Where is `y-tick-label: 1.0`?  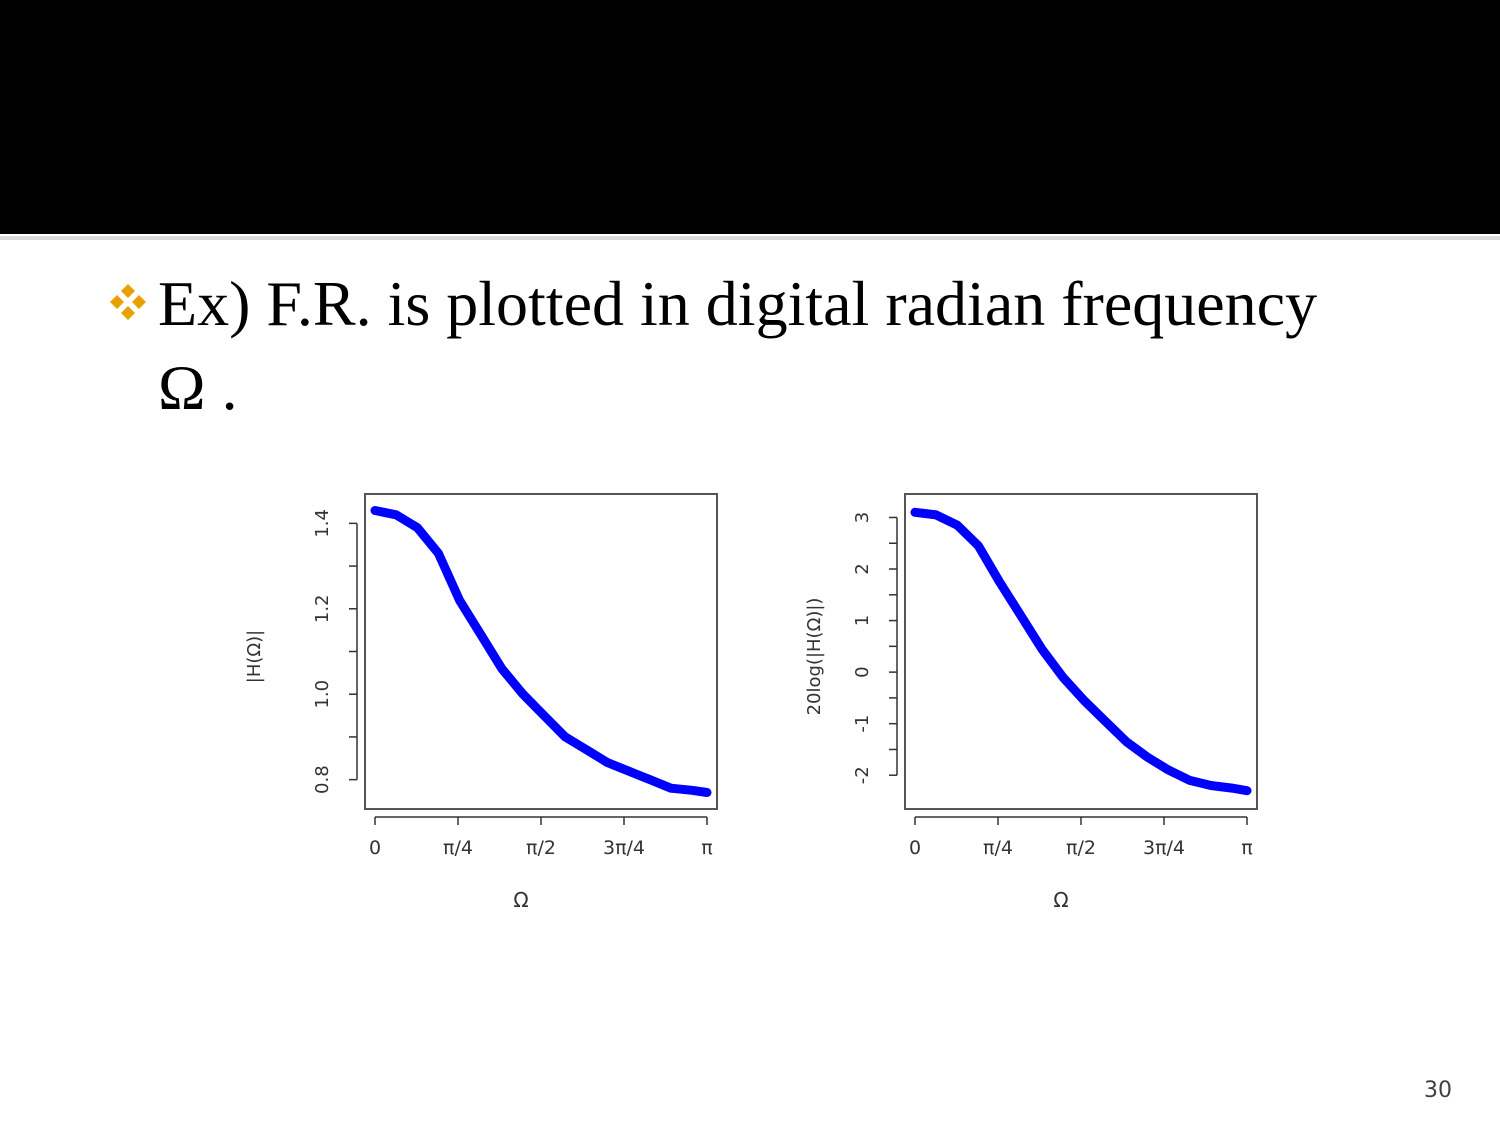 y-tick-label: 1.0 is located at coordinates (322, 694).